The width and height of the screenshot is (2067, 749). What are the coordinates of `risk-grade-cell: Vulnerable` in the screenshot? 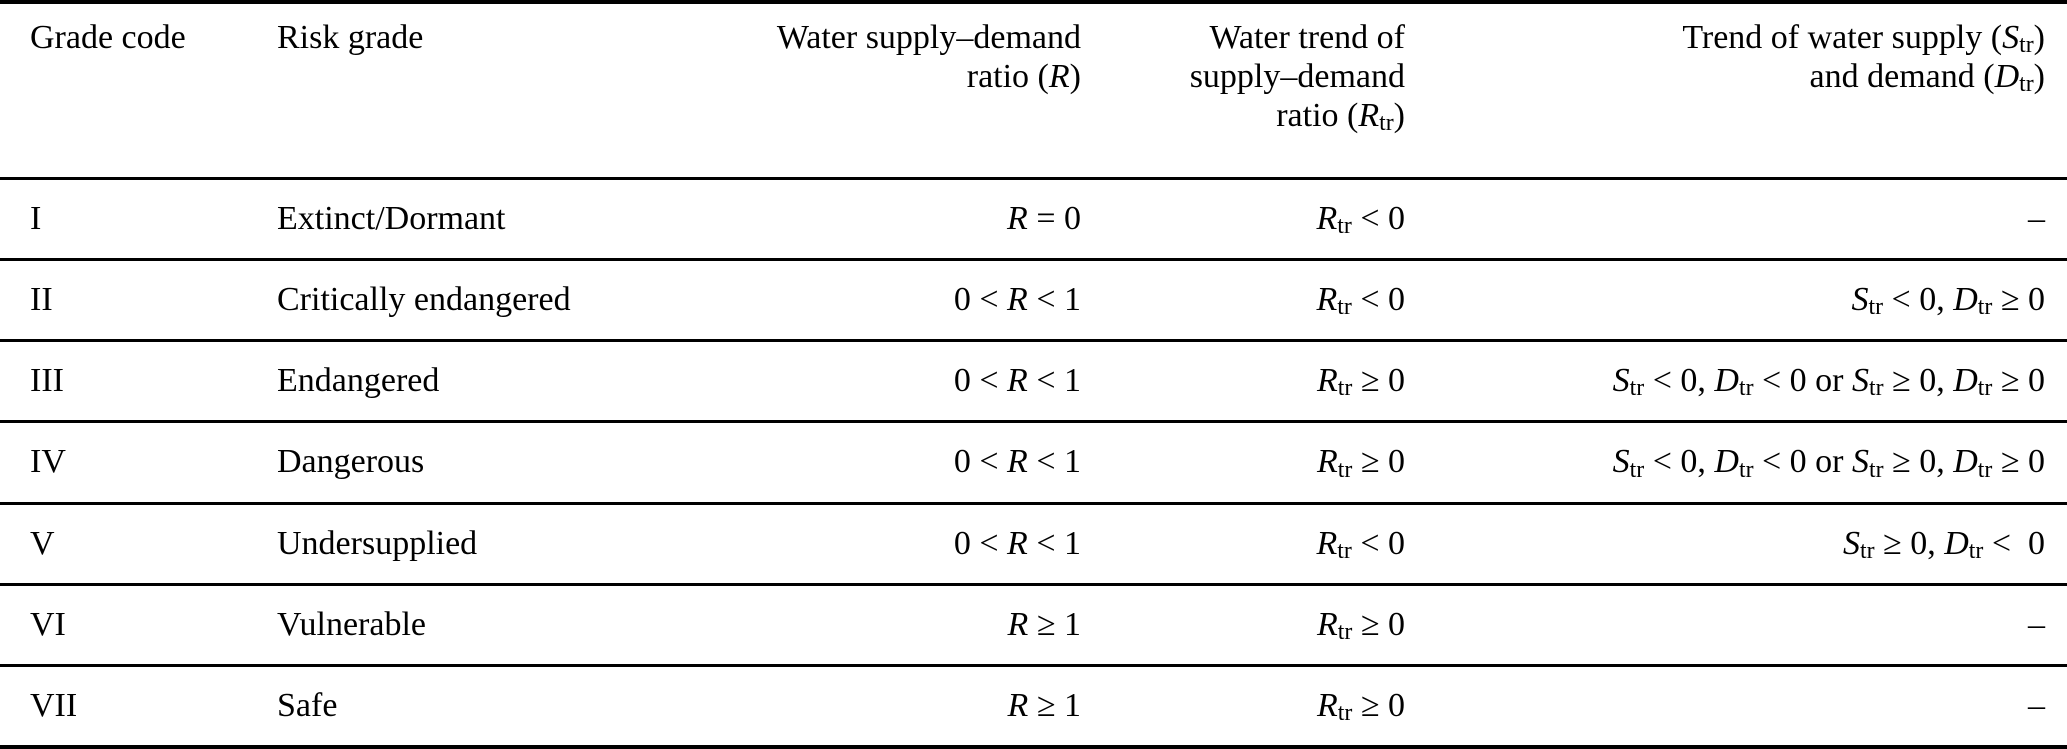 It's located at (480, 626).